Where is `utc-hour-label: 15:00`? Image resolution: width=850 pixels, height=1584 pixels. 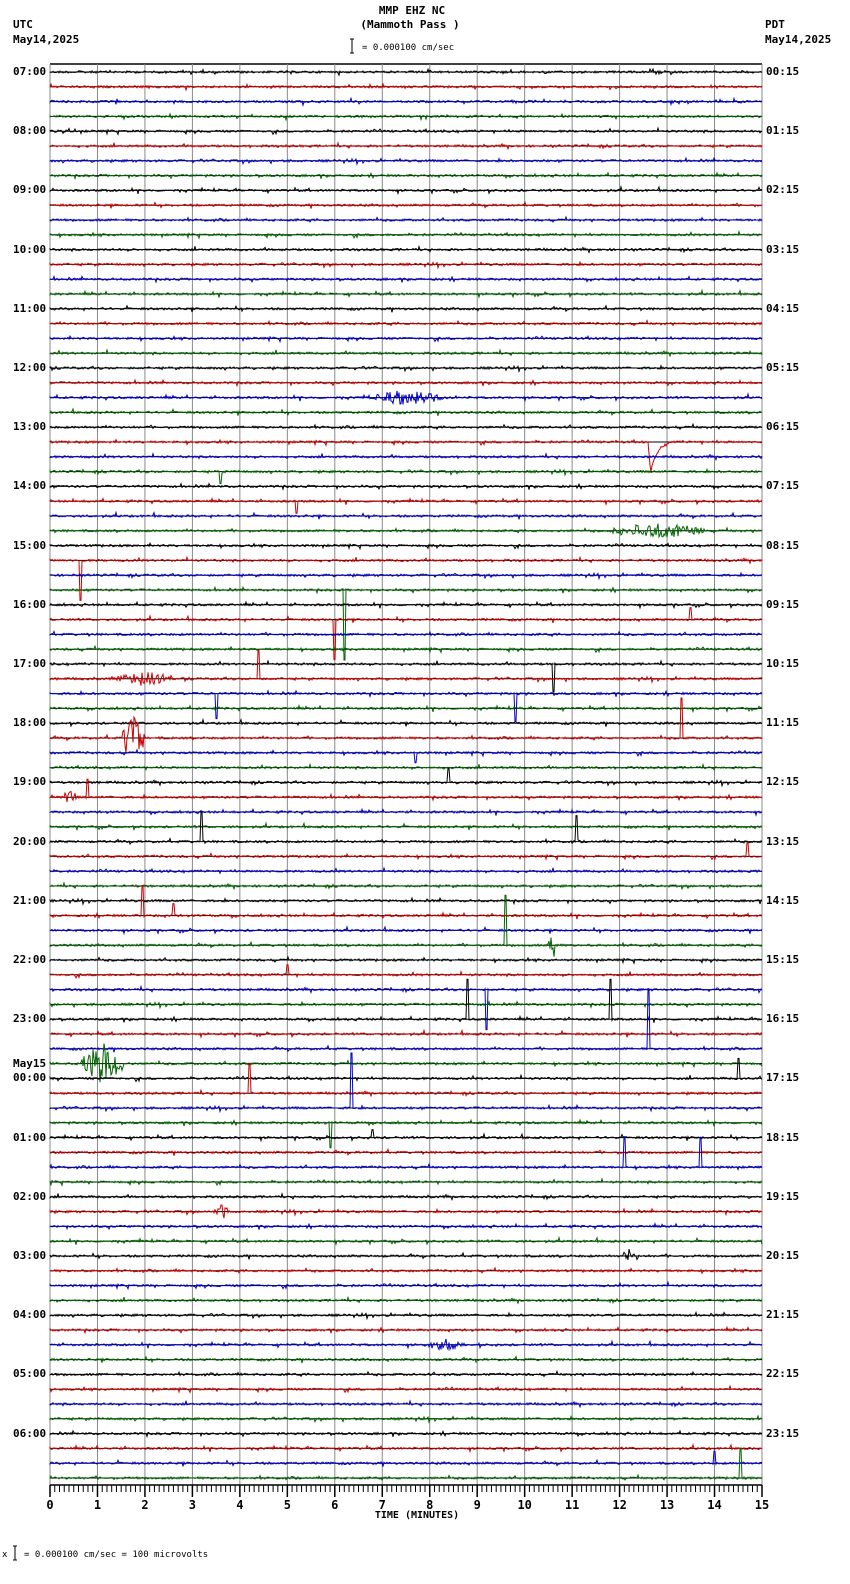
utc-hour-label: 15:00 is located at coordinates (30, 545).